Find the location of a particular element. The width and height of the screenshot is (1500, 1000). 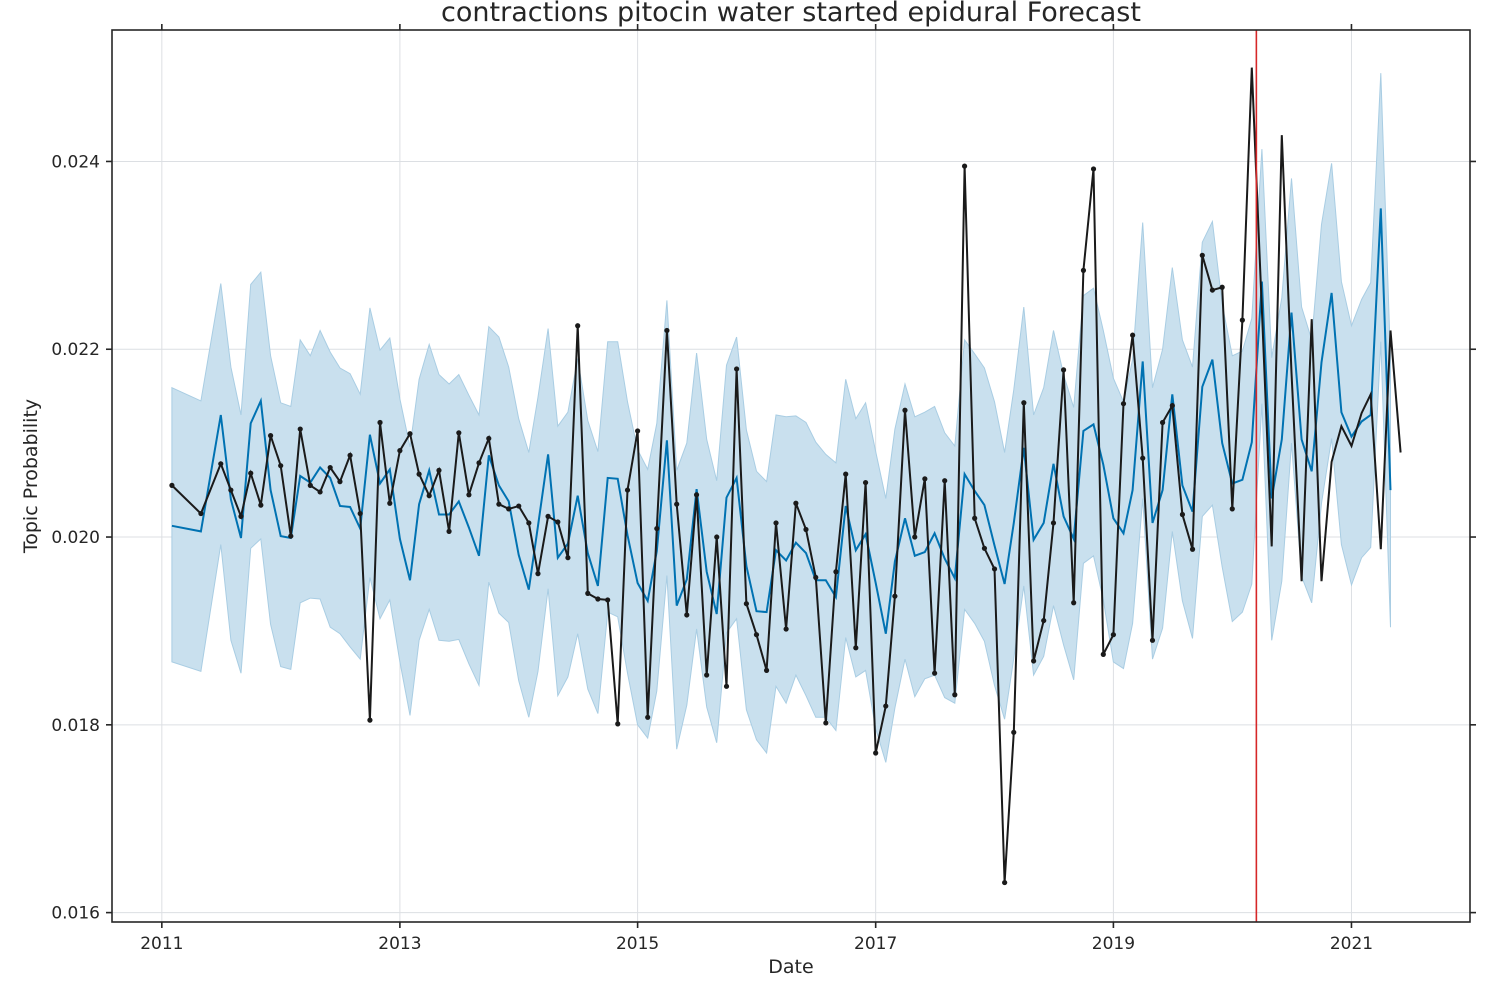

y-tick-label: 0.016 is located at coordinates (75, 914).